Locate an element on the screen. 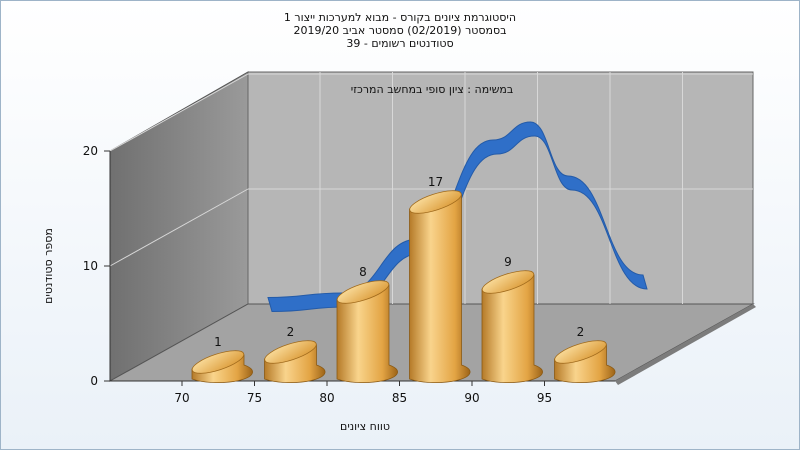 The width and height of the screenshot is (800, 450). bar-2: 8 is located at coordinates (367, 324).